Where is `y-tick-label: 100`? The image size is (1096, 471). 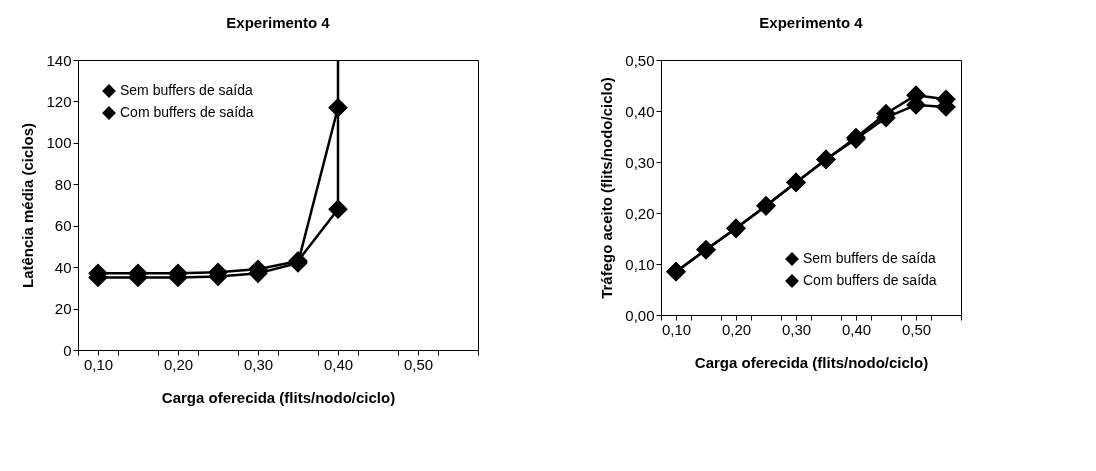 y-tick-label: 100 is located at coordinates (59, 143).